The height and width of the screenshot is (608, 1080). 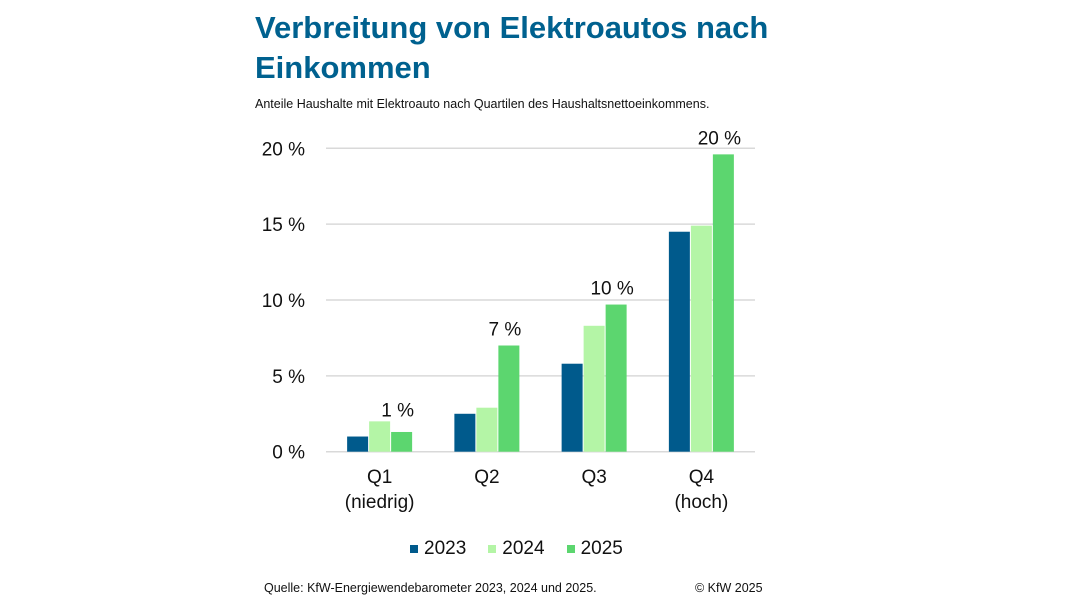 What do you see at coordinates (288, 377) in the screenshot?
I see `y-tick-label: 5 %` at bounding box center [288, 377].